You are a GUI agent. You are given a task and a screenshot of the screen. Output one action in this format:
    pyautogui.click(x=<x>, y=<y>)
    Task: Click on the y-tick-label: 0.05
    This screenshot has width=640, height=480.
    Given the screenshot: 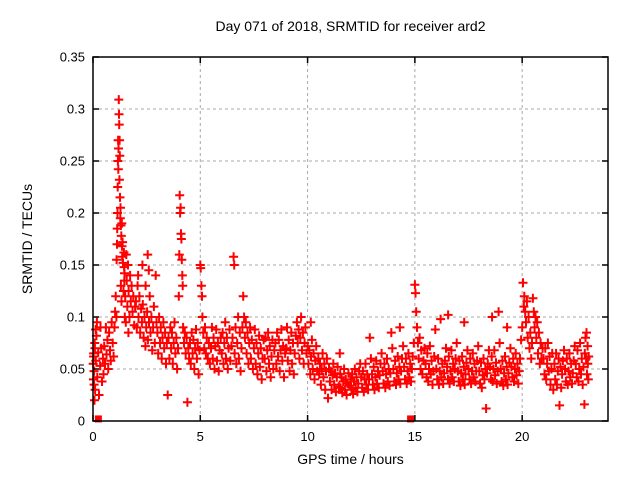 What is the action you would take?
    pyautogui.click(x=72, y=369)
    